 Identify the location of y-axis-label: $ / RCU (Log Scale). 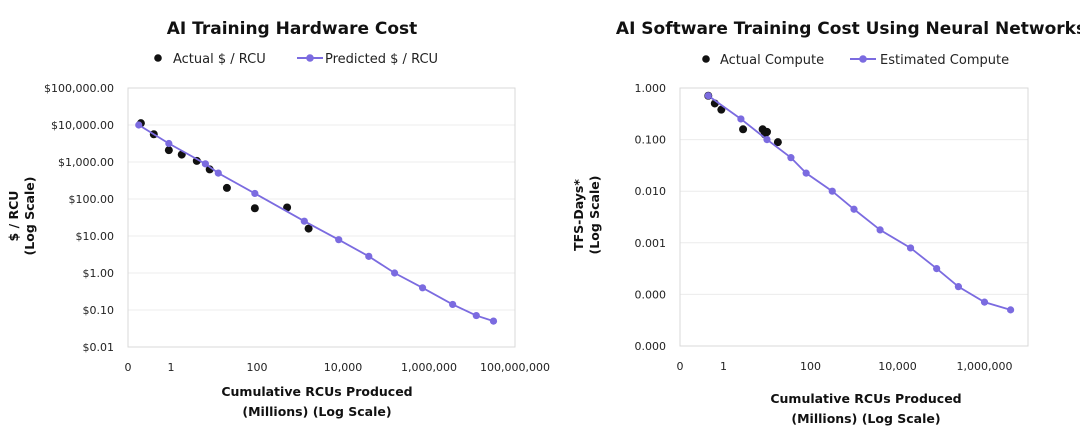
(21, 216).